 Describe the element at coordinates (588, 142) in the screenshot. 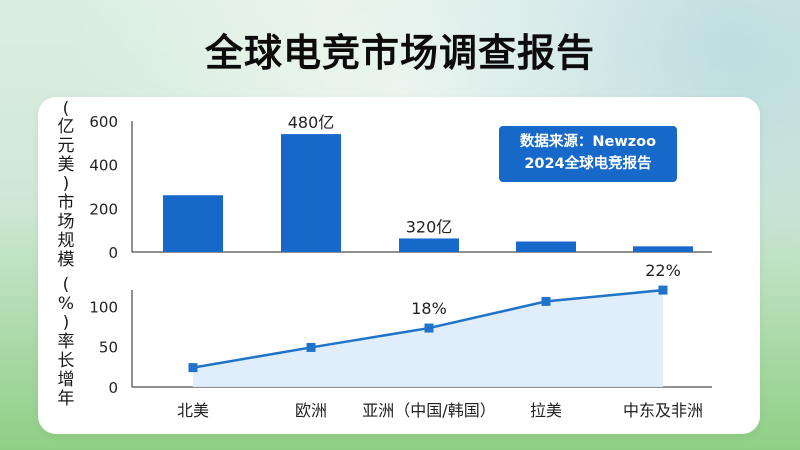

I see `source-line-1: 数据来源：Newzoo` at that location.